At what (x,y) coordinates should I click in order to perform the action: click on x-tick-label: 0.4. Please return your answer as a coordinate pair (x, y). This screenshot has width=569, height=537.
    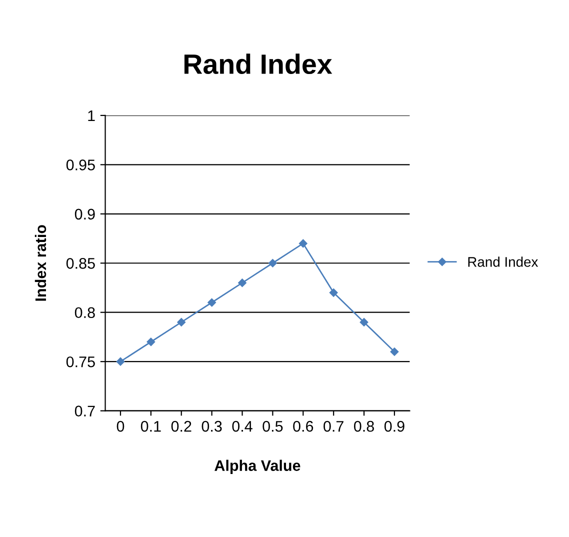
    Looking at the image, I should click on (242, 426).